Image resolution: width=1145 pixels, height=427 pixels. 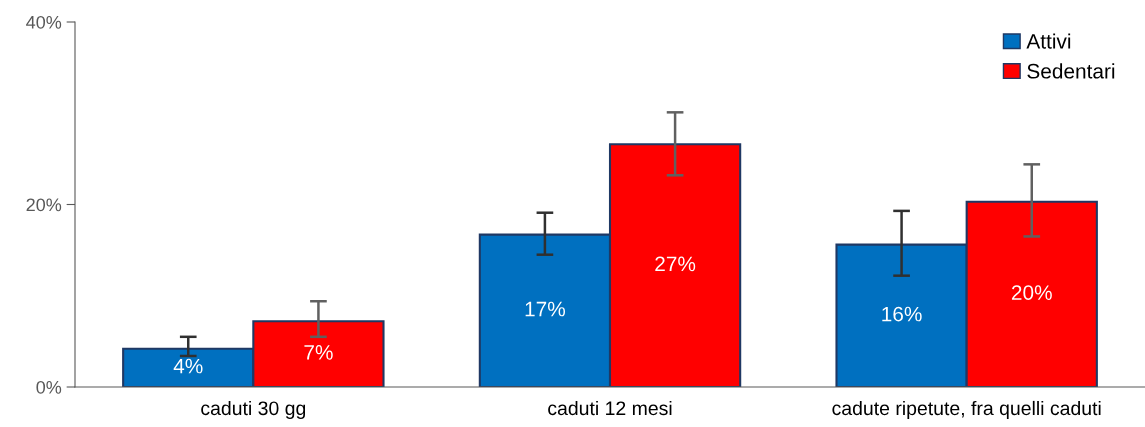 I want to click on data-label: 16%, so click(x=902, y=314).